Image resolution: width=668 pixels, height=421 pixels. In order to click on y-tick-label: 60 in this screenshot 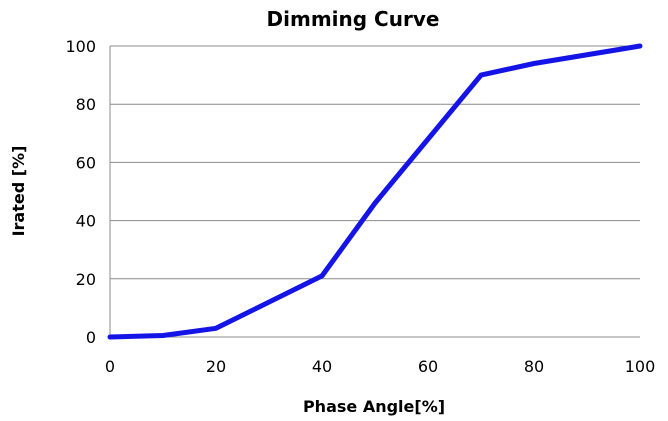, I will do `click(86, 162)`.